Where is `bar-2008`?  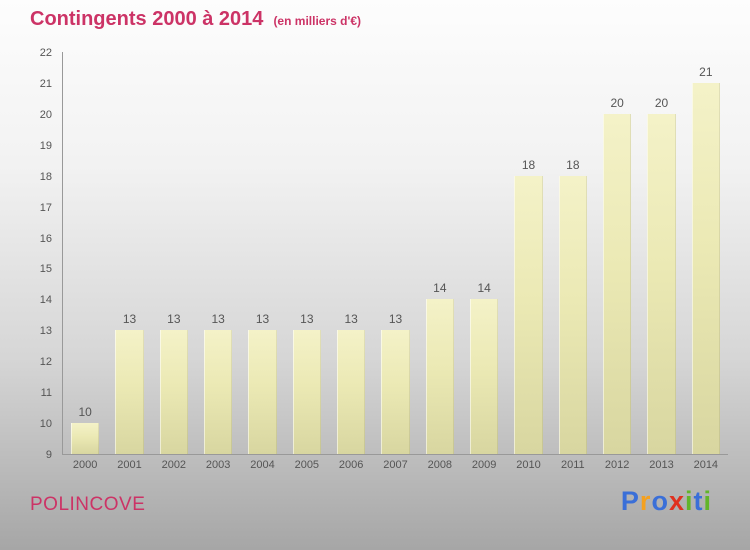 bar-2008 is located at coordinates (439, 376).